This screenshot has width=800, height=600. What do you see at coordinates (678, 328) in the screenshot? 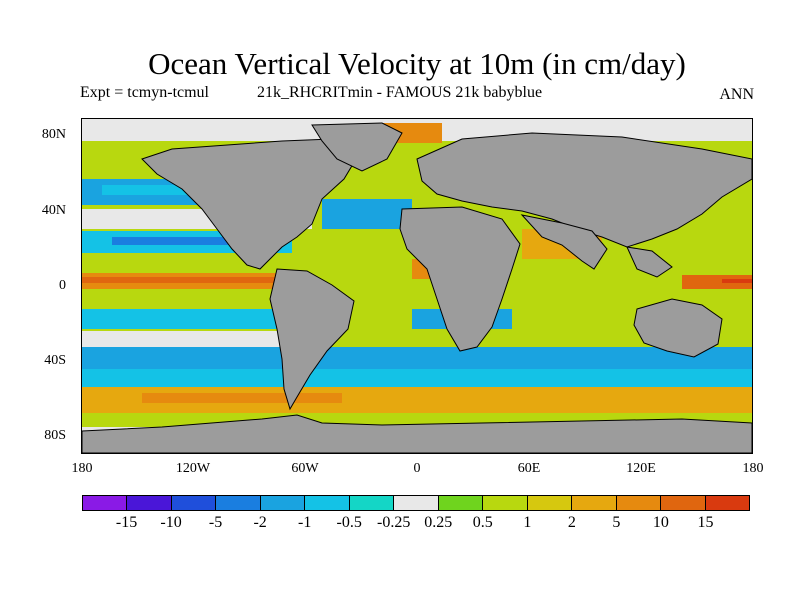
I see `australia` at bounding box center [678, 328].